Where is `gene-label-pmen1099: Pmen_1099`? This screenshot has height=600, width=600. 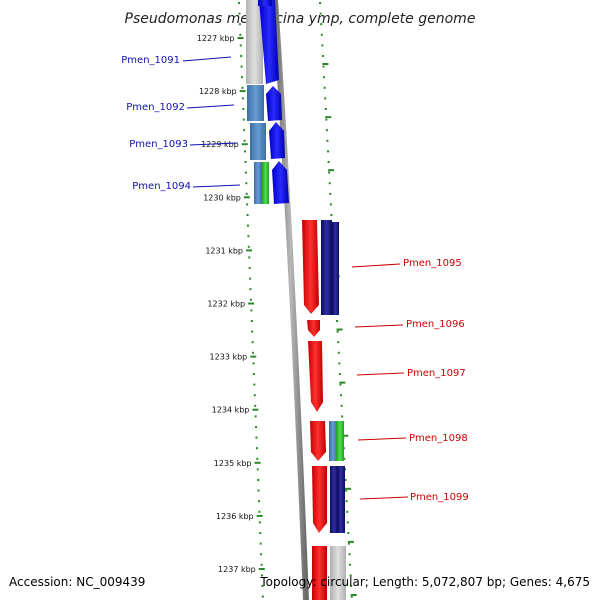
gene-label-pmen1099: Pmen_1099 is located at coordinates (439, 497).